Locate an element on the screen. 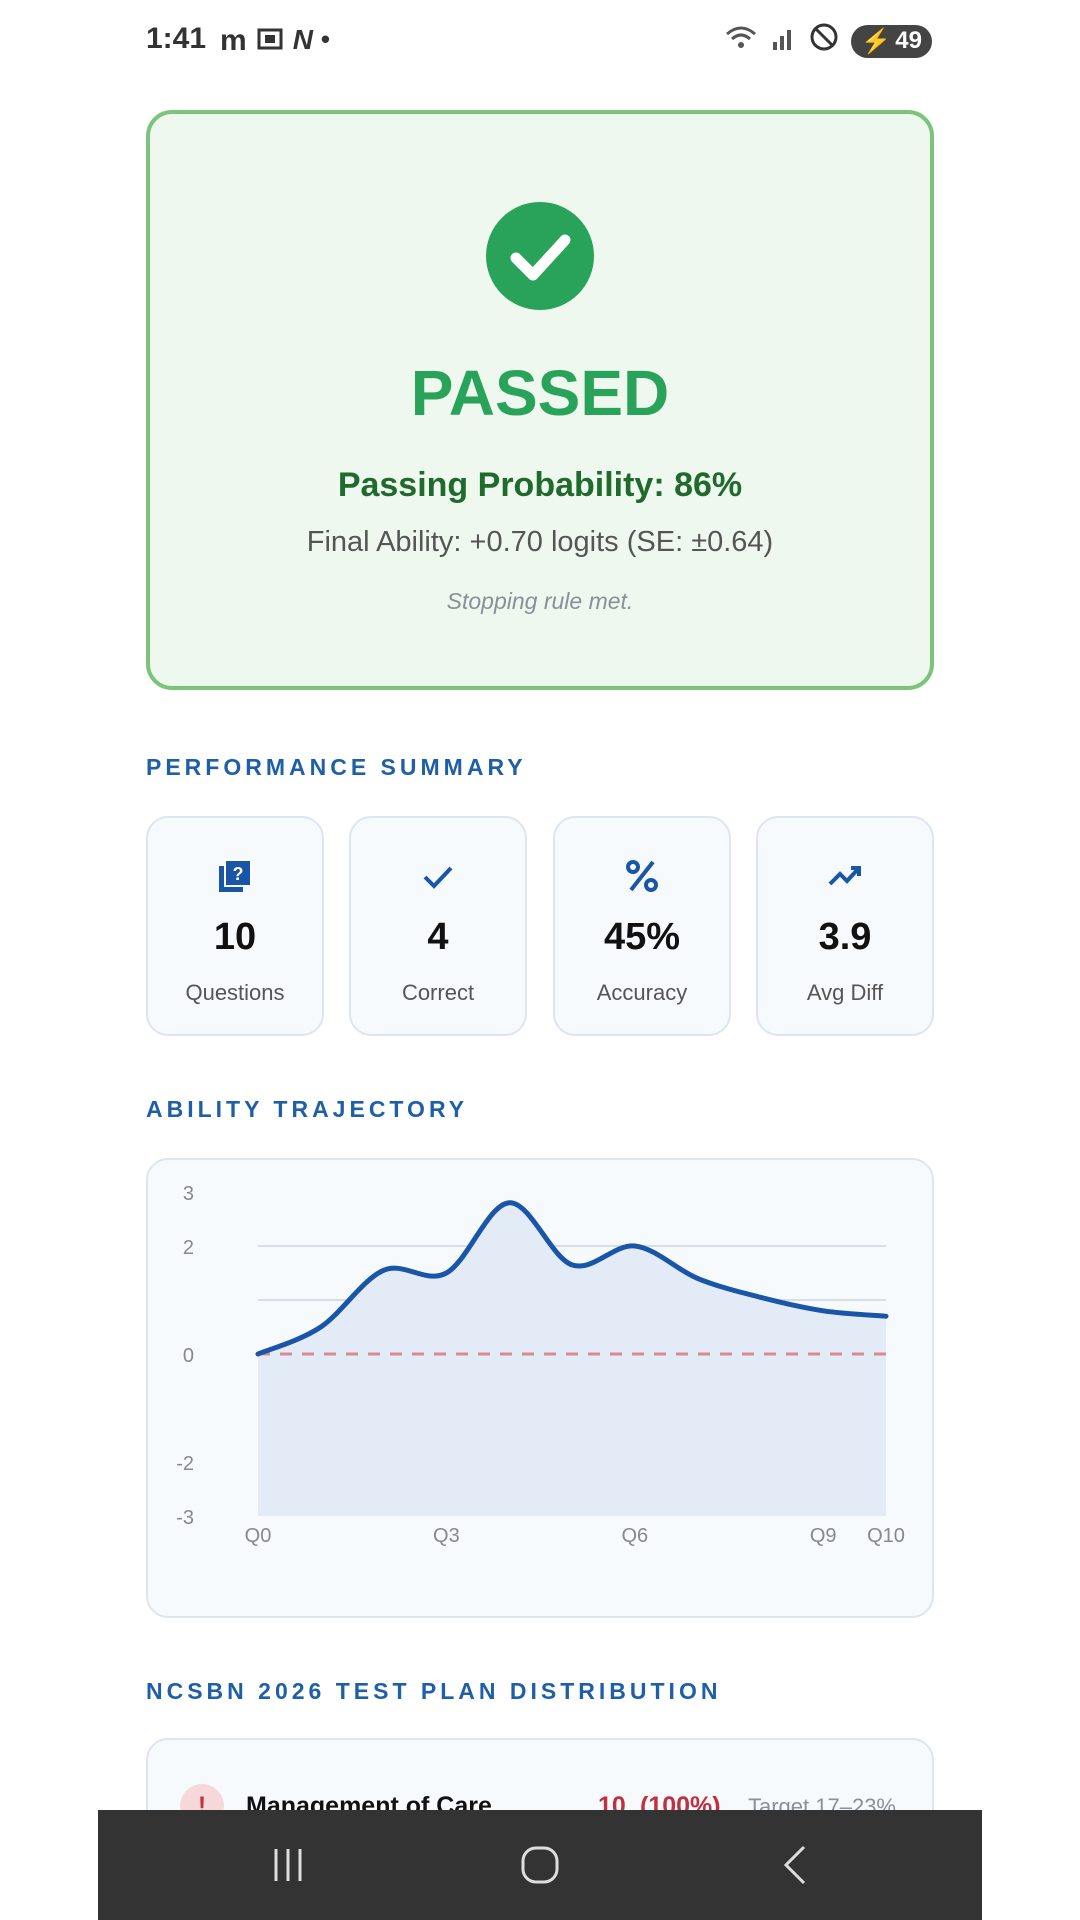  metric-questions: ? 10 Questions is located at coordinates (235, 926).